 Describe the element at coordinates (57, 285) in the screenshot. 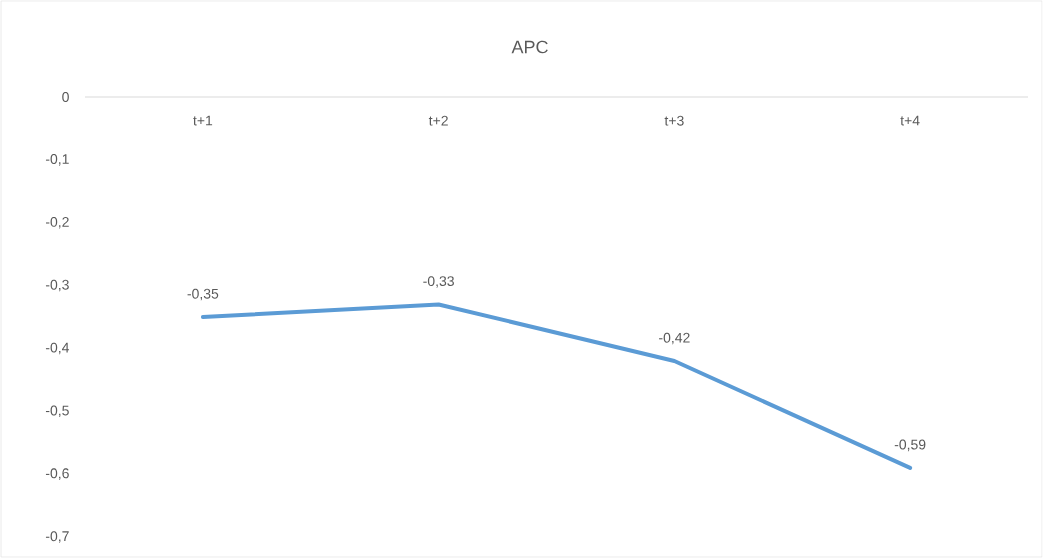

I see `y-tick-label: -0,3` at that location.